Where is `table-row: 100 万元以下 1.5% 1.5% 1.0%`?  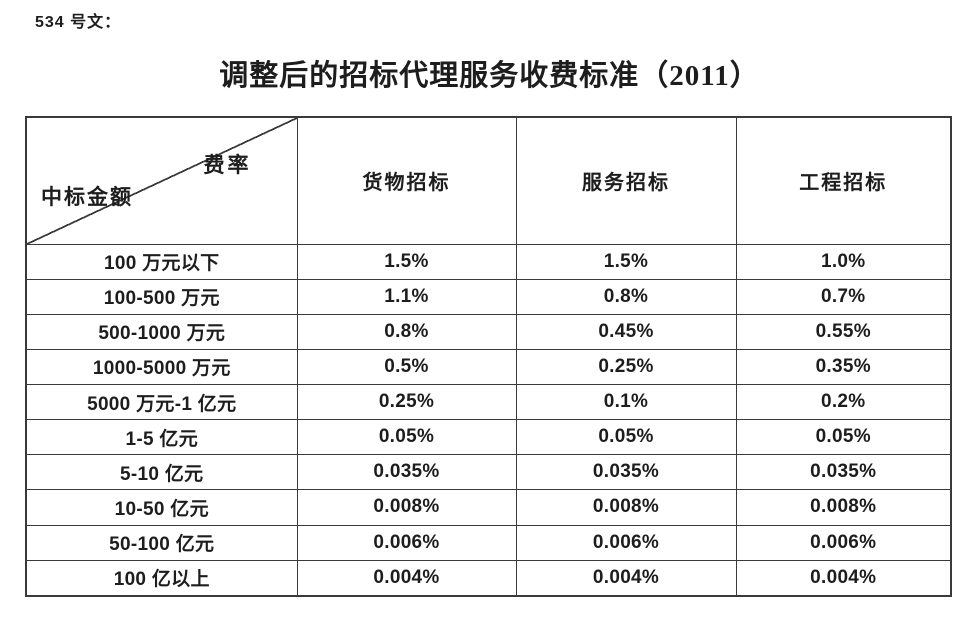 table-row: 100 万元以下 1.5% 1.5% 1.0% is located at coordinates (488, 261).